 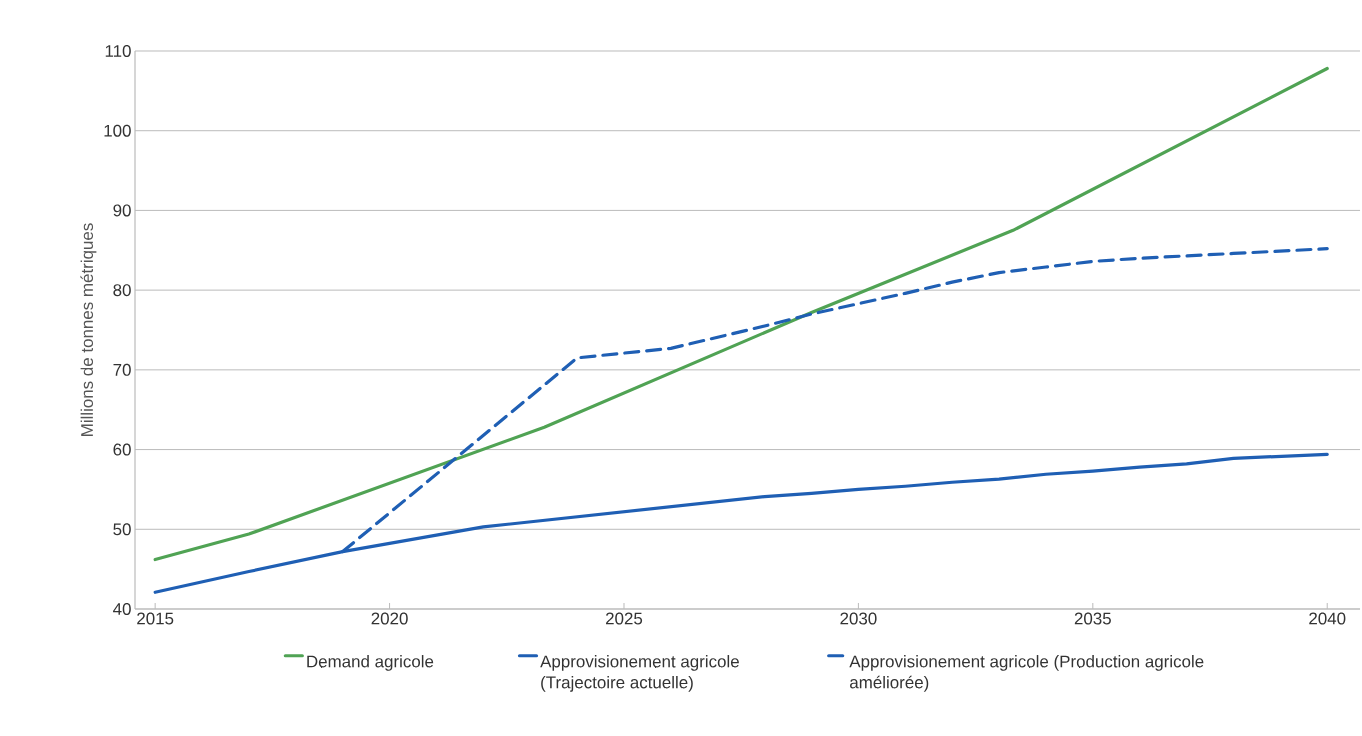 I want to click on y-axis-title: Millions de tonnes métriques, so click(x=88, y=329).